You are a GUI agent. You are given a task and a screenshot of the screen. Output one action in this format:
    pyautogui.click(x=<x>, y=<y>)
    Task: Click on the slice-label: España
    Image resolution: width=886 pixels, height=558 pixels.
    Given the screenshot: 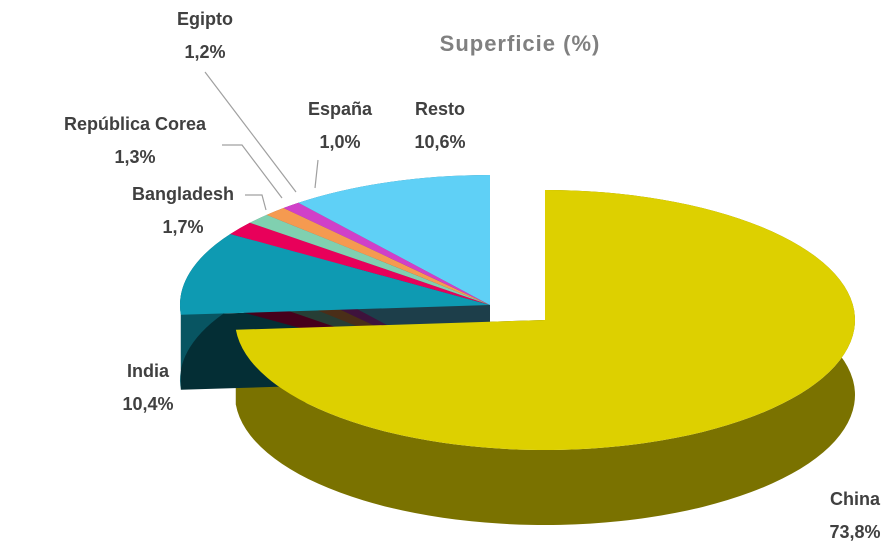 What is the action you would take?
    pyautogui.click(x=340, y=109)
    